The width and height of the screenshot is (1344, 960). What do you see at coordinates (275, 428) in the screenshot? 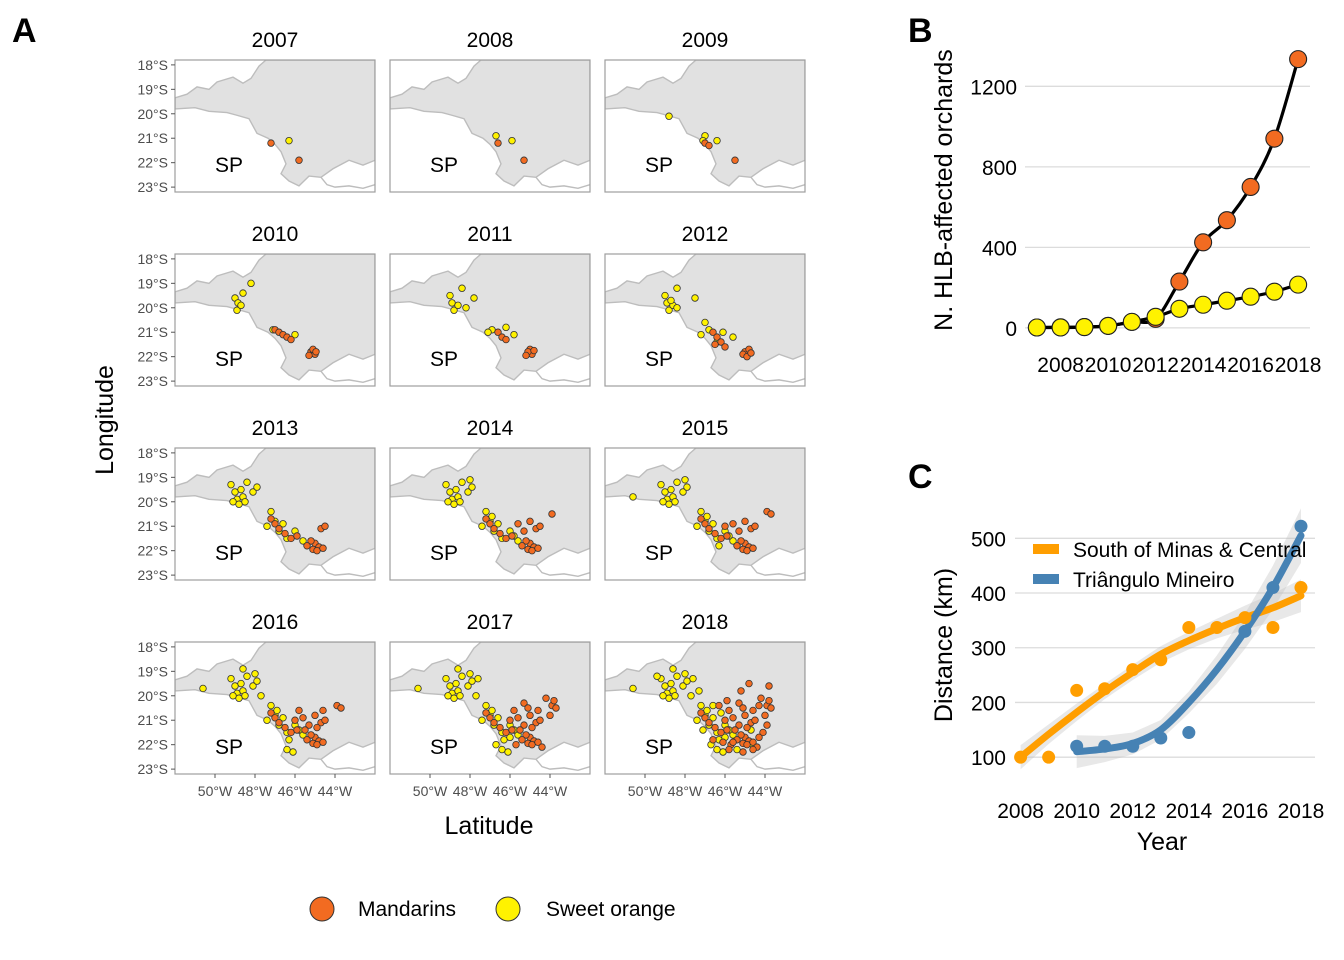
I see `facet-title: 2013` at bounding box center [275, 428].